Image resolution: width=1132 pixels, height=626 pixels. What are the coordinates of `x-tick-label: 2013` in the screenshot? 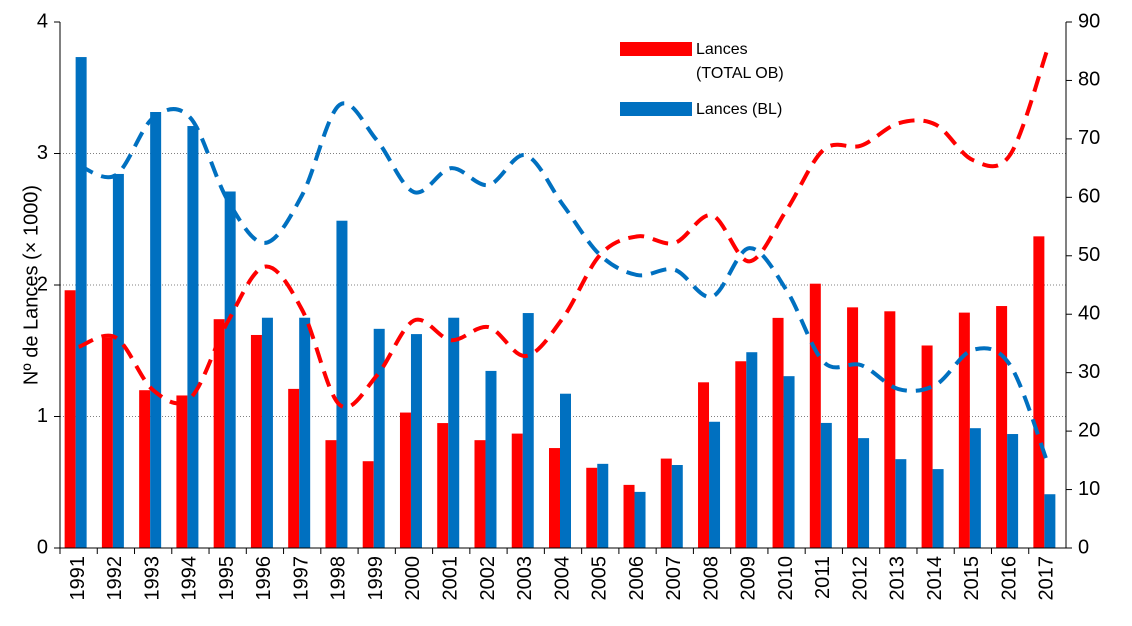 It's located at (898, 578).